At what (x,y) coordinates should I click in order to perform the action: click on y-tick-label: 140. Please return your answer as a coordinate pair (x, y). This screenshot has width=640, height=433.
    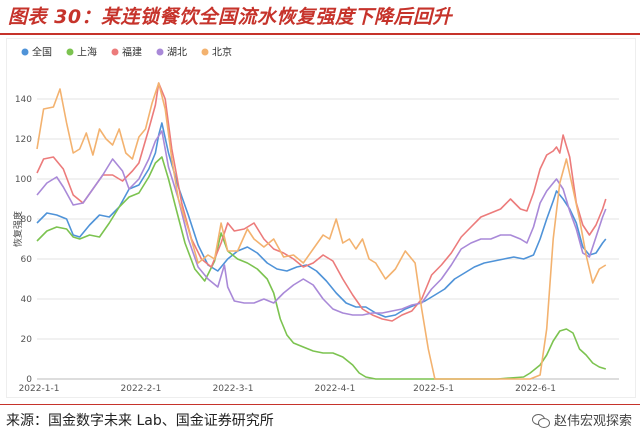
    Looking at the image, I should click on (23, 100).